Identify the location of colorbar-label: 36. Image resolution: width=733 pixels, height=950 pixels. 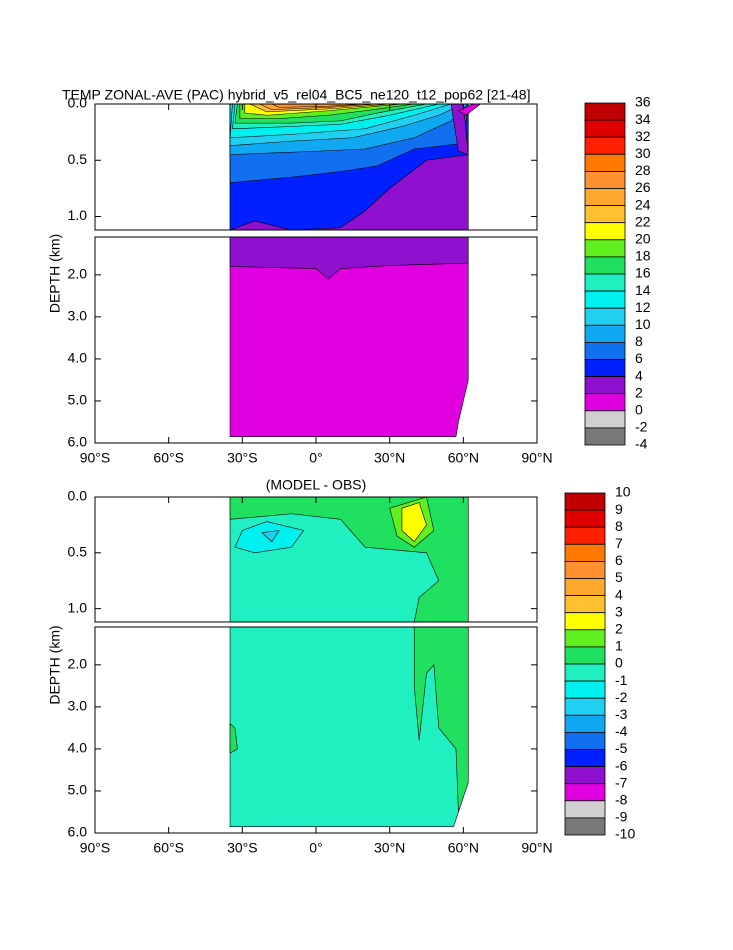
(643, 102).